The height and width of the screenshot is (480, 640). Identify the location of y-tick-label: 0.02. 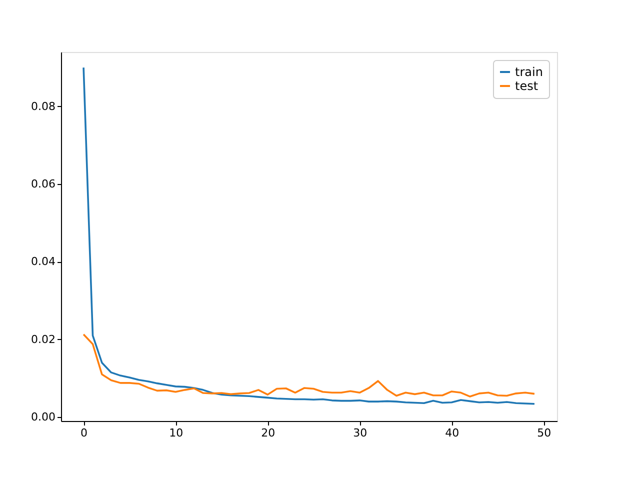
(43, 339).